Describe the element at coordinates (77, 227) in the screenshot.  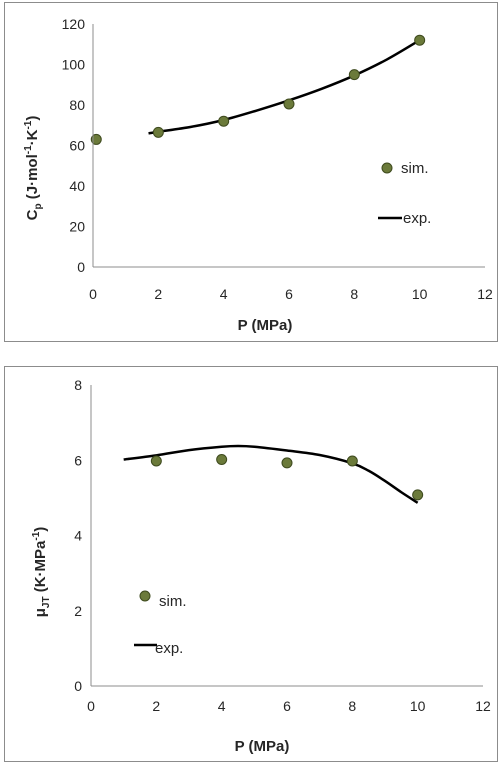
I see `y-tick-label: 20` at that location.